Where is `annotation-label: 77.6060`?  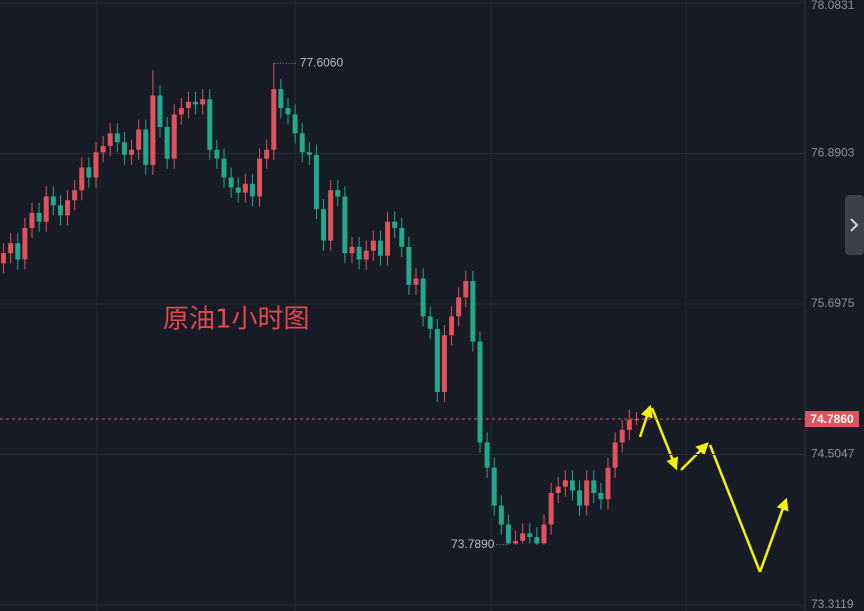
annotation-label: 77.6060 is located at coordinates (322, 62).